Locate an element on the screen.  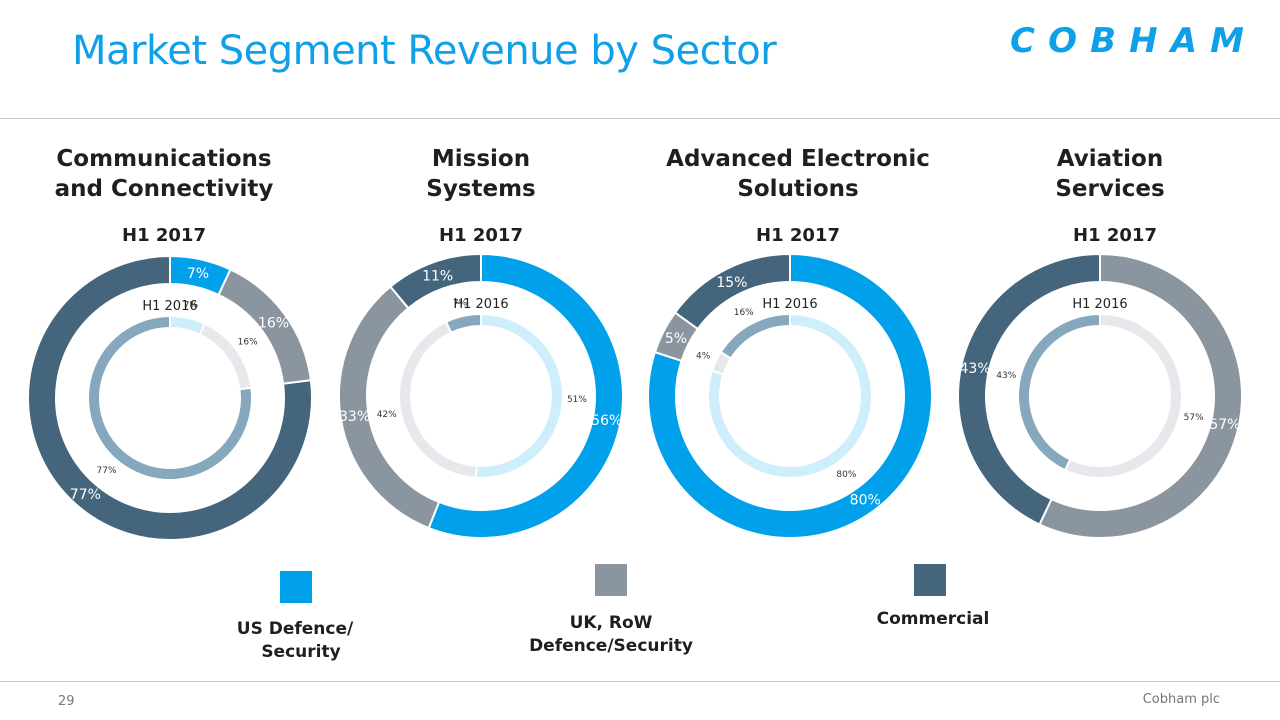
slice-label: 51% is located at coordinates (577, 400).